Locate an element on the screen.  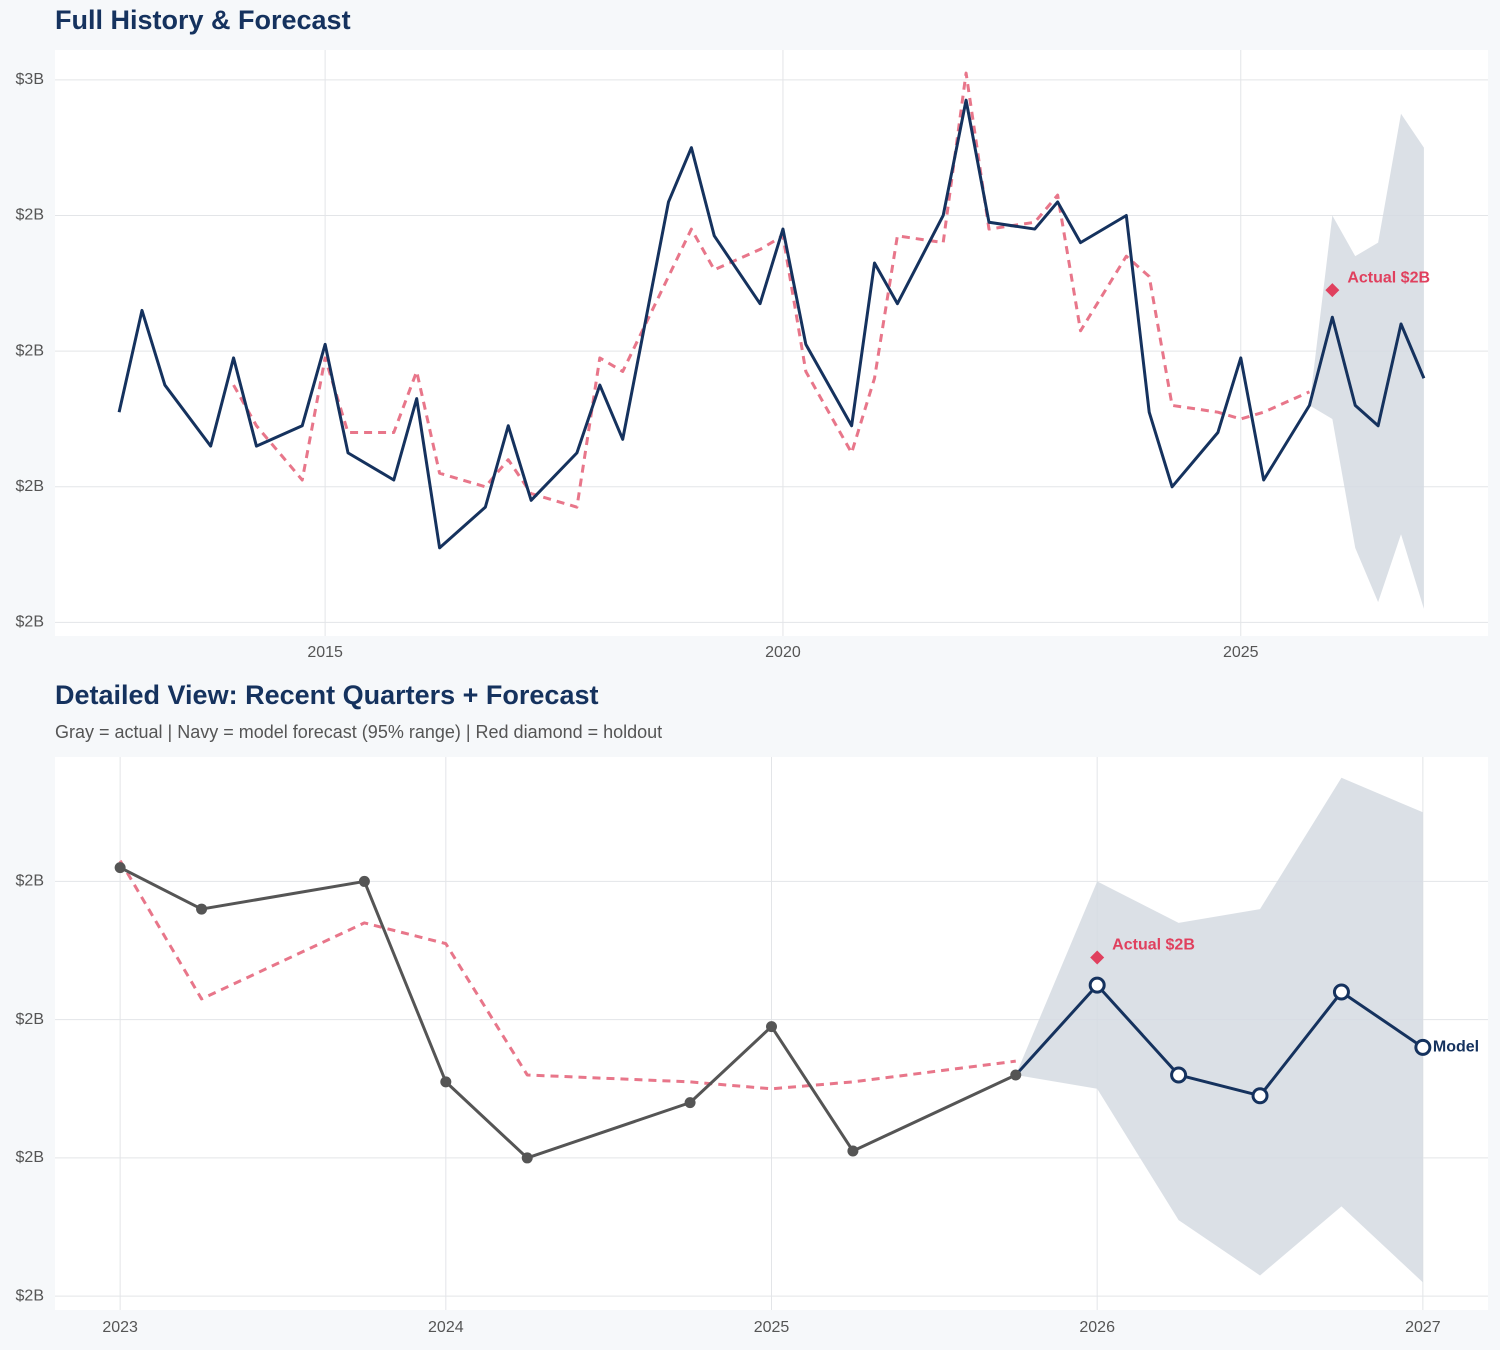
x-tick-label: 2027 is located at coordinates (1423, 1327).